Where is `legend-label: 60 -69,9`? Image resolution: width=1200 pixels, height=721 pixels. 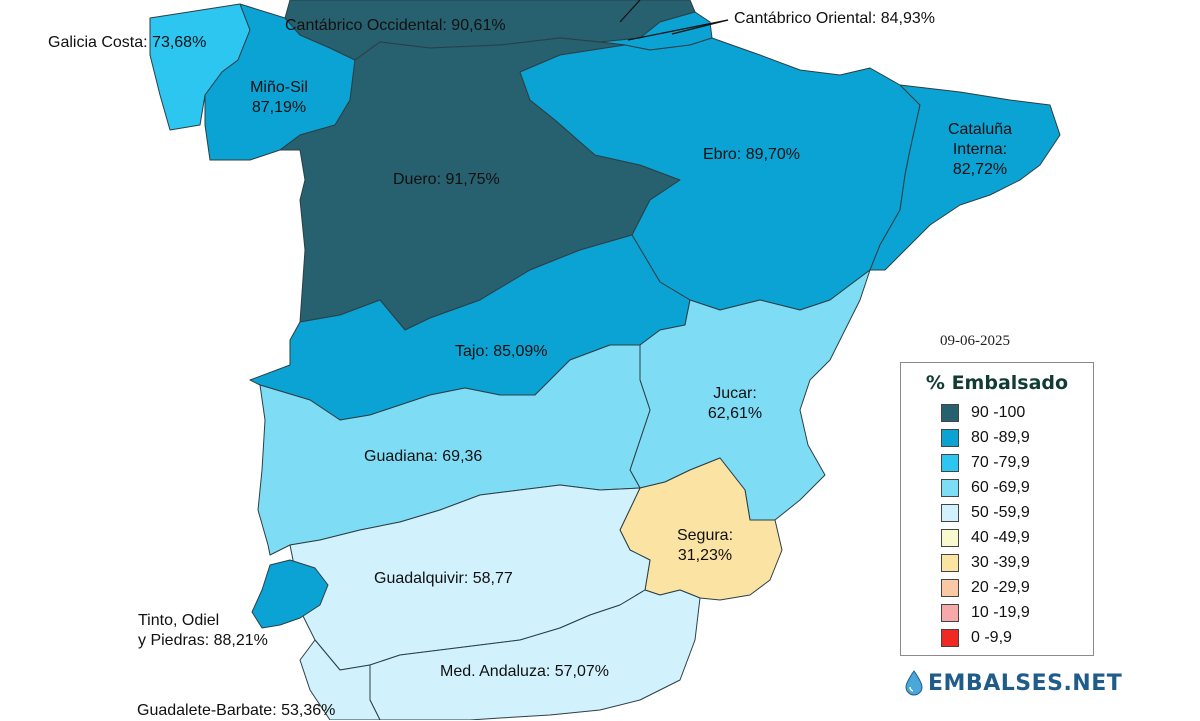
legend-label: 60 -69,9 is located at coordinates (1000, 487).